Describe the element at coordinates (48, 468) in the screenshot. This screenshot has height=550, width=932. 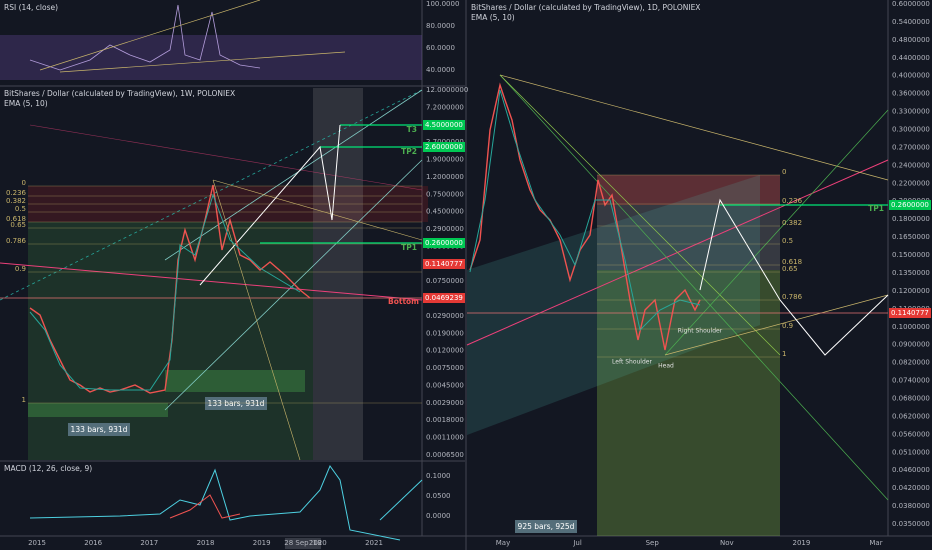
I see `panel-title: MACD (12, 26, close, 9)` at that location.